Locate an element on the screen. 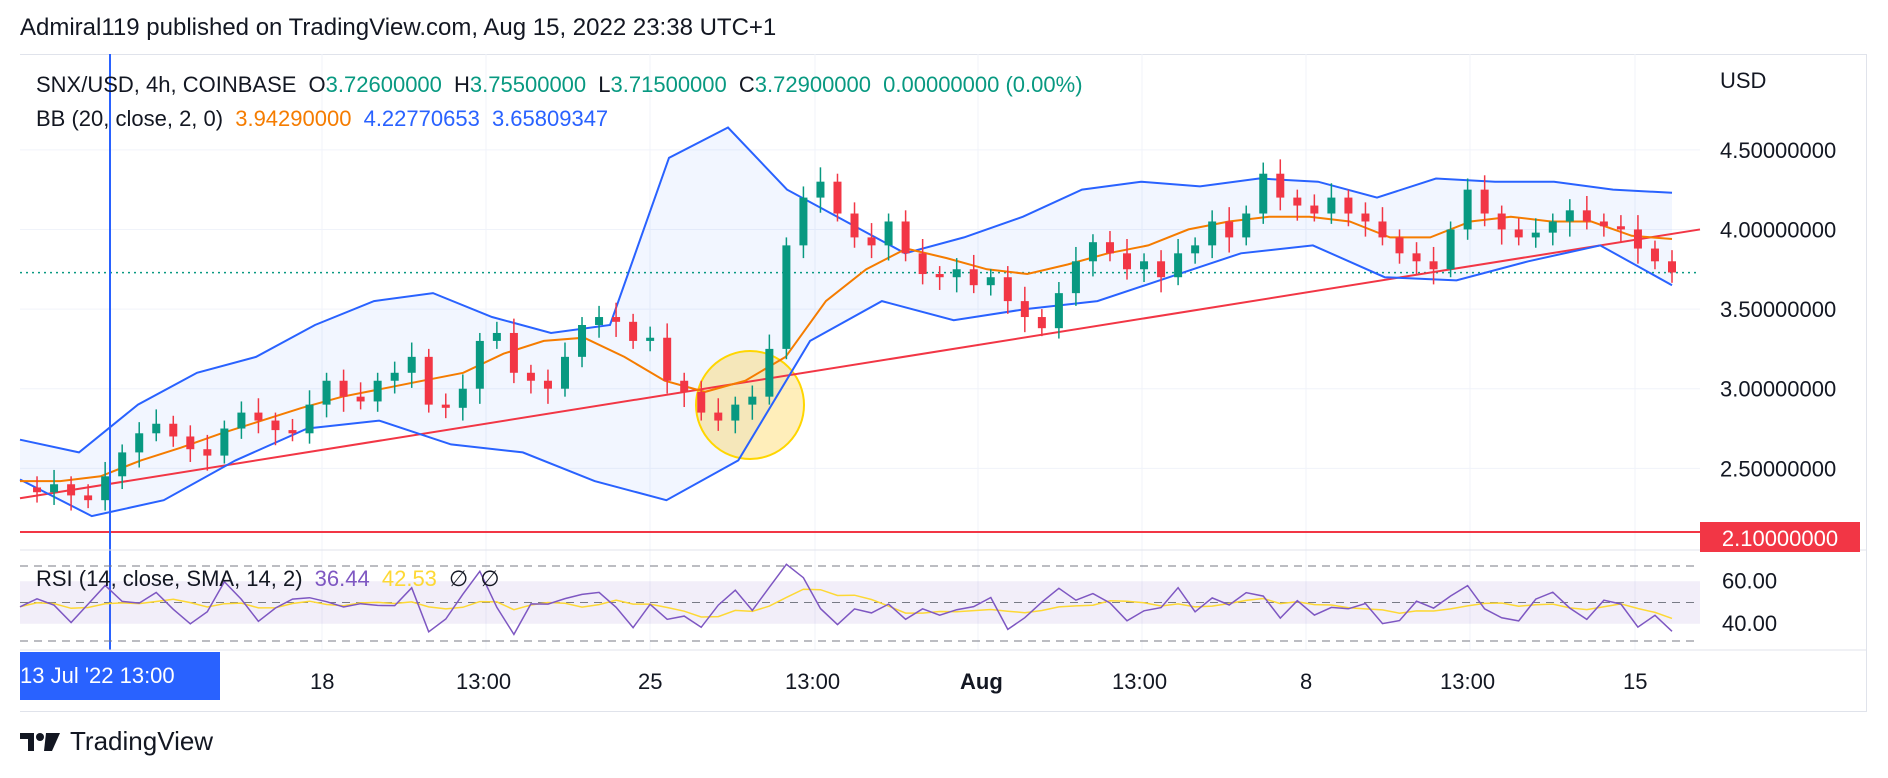 This screenshot has width=1888, height=778. legend-open-label: O is located at coordinates (317, 84).